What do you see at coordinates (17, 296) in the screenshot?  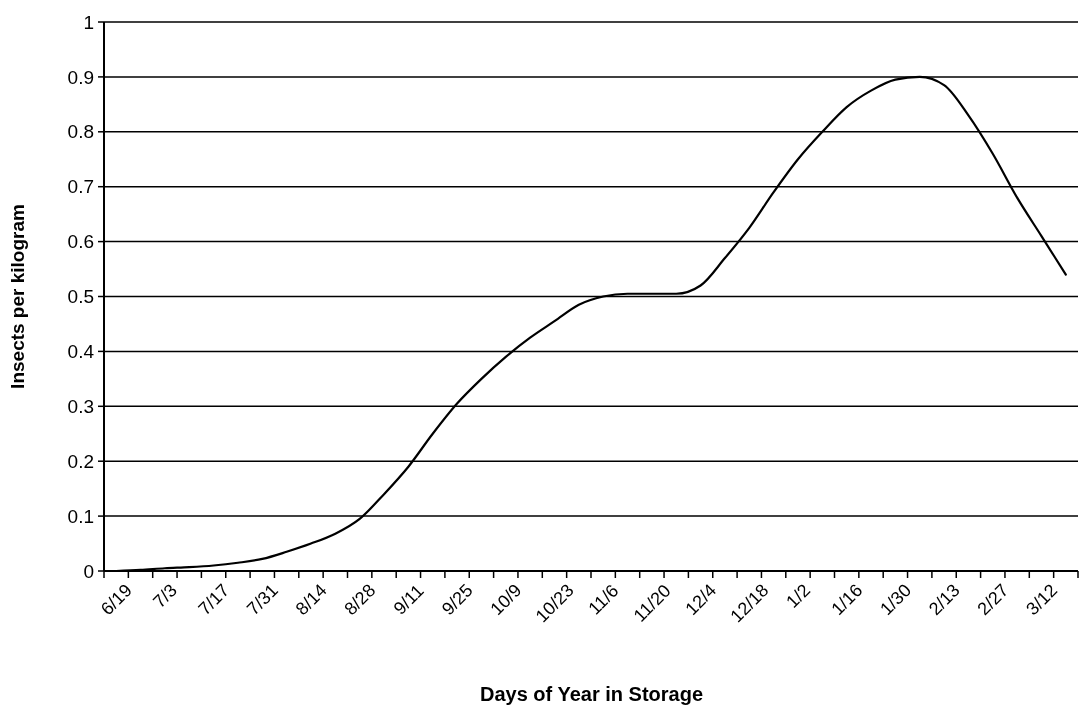 I see `y-axis-title: Insects per kilogram` at bounding box center [17, 296].